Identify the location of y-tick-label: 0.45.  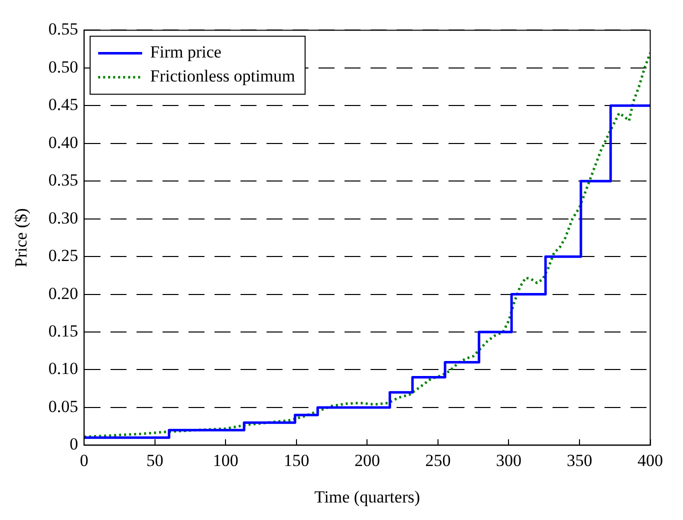
(63, 104).